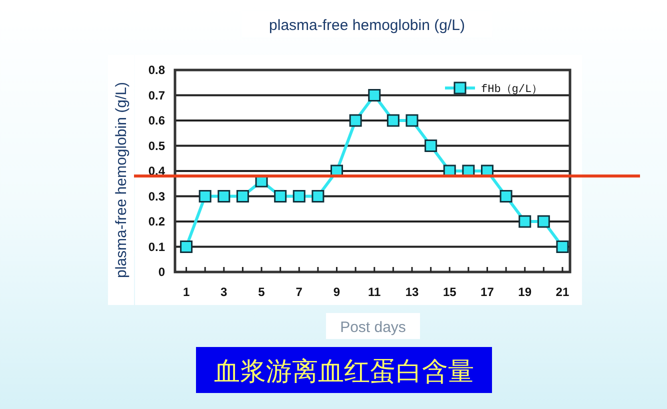 Image resolution: width=667 pixels, height=409 pixels. What do you see at coordinates (157, 145) in the screenshot?
I see `y-tick-label: 0.5` at bounding box center [157, 145].